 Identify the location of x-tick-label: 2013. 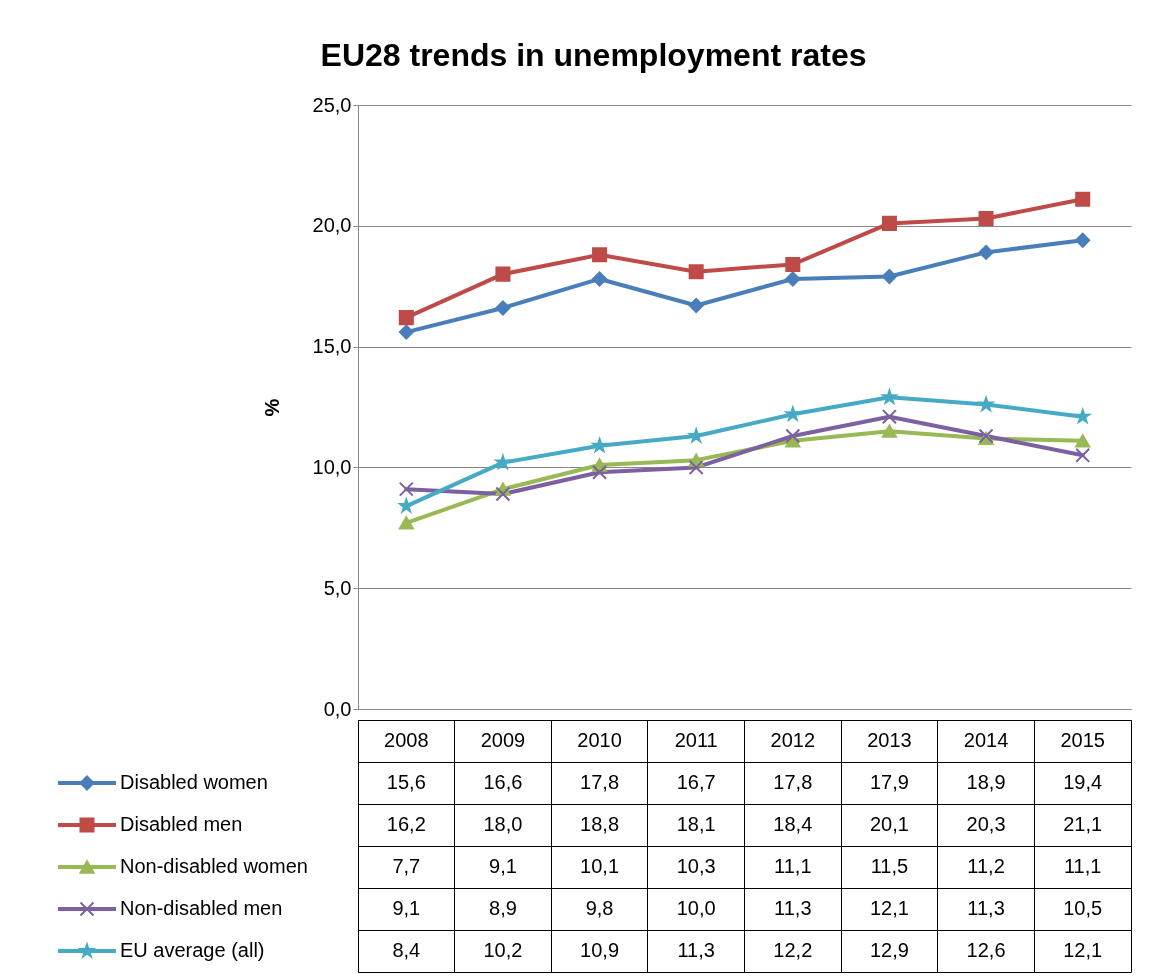
(889, 740).